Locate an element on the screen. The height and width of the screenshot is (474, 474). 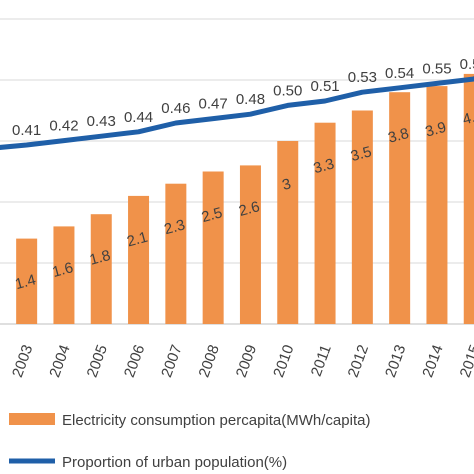
line-data-label: 0.44 is located at coordinates (138, 117).